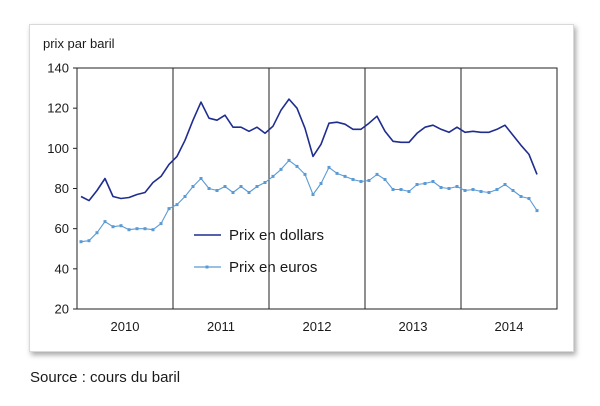 The width and height of the screenshot is (600, 406). Describe the element at coordinates (58, 68) in the screenshot. I see `y-tick-label: 140` at that location.